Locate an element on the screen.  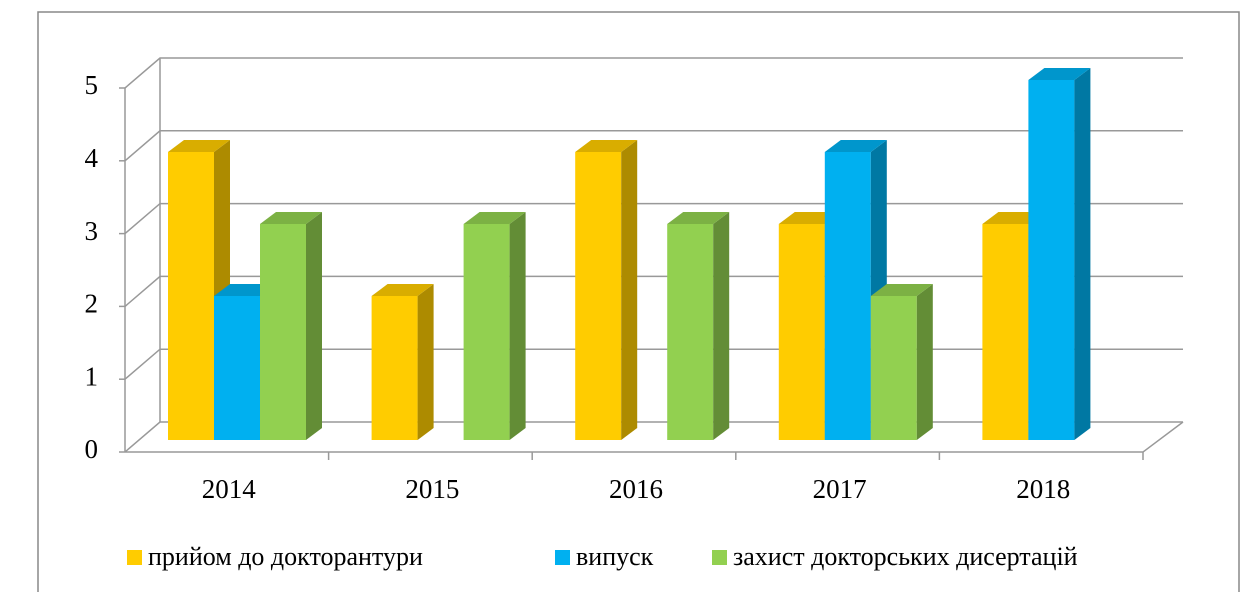
x-tick-label: 2018 is located at coordinates (1043, 489).